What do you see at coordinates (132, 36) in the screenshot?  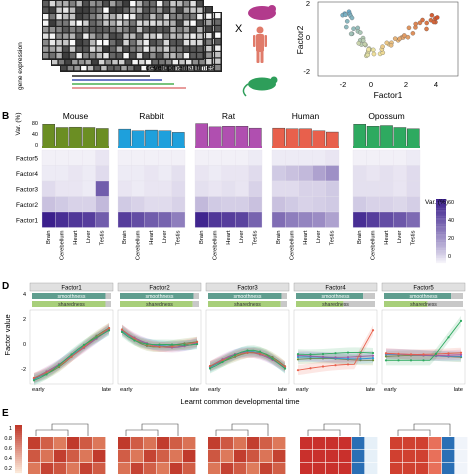 I see `gene-expression-matrices` at bounding box center [132, 36].